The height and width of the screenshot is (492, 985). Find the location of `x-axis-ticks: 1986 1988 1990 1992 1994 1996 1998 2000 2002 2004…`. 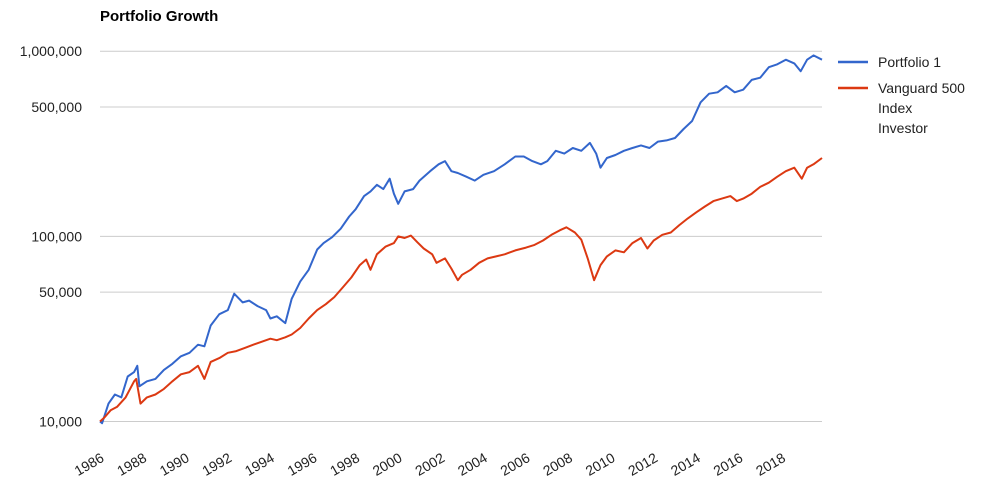

x-axis-ticks: 1986 1988 1990 1992 1994 1996 1998 2000 2002 2004… is located at coordinates (430, 464).